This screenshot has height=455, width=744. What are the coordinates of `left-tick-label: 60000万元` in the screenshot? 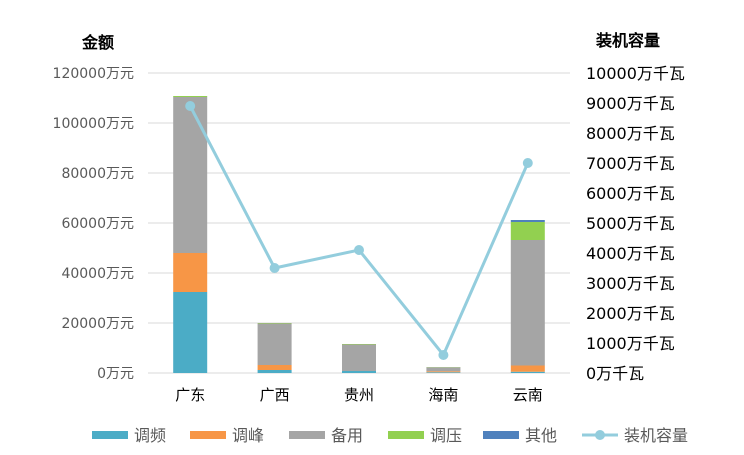 It's located at (97, 224).